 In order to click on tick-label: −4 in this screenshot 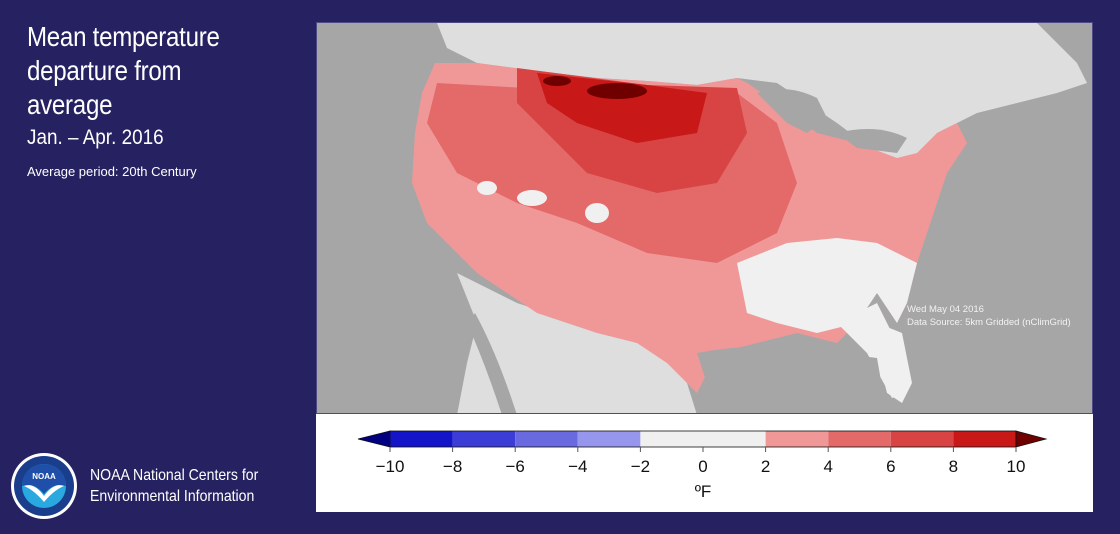, I will do `click(578, 466)`.